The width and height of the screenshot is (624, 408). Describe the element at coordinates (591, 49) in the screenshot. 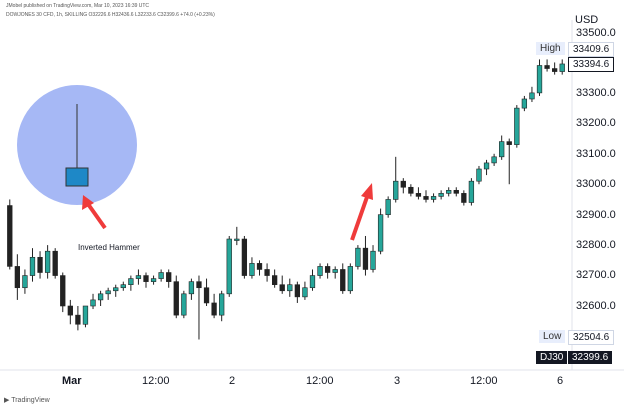

I see `high-value: 33409.6` at that location.